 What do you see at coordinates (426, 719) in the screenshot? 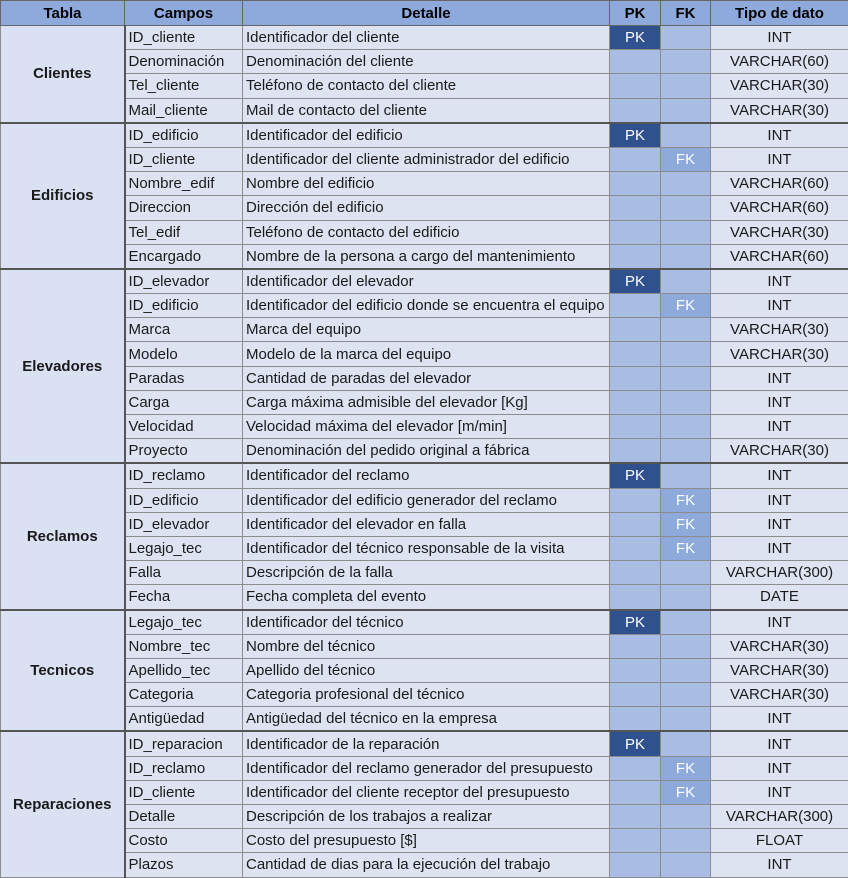
I see `field-detail-cell: Antigüedad del técnico en la empresa` at bounding box center [426, 719].